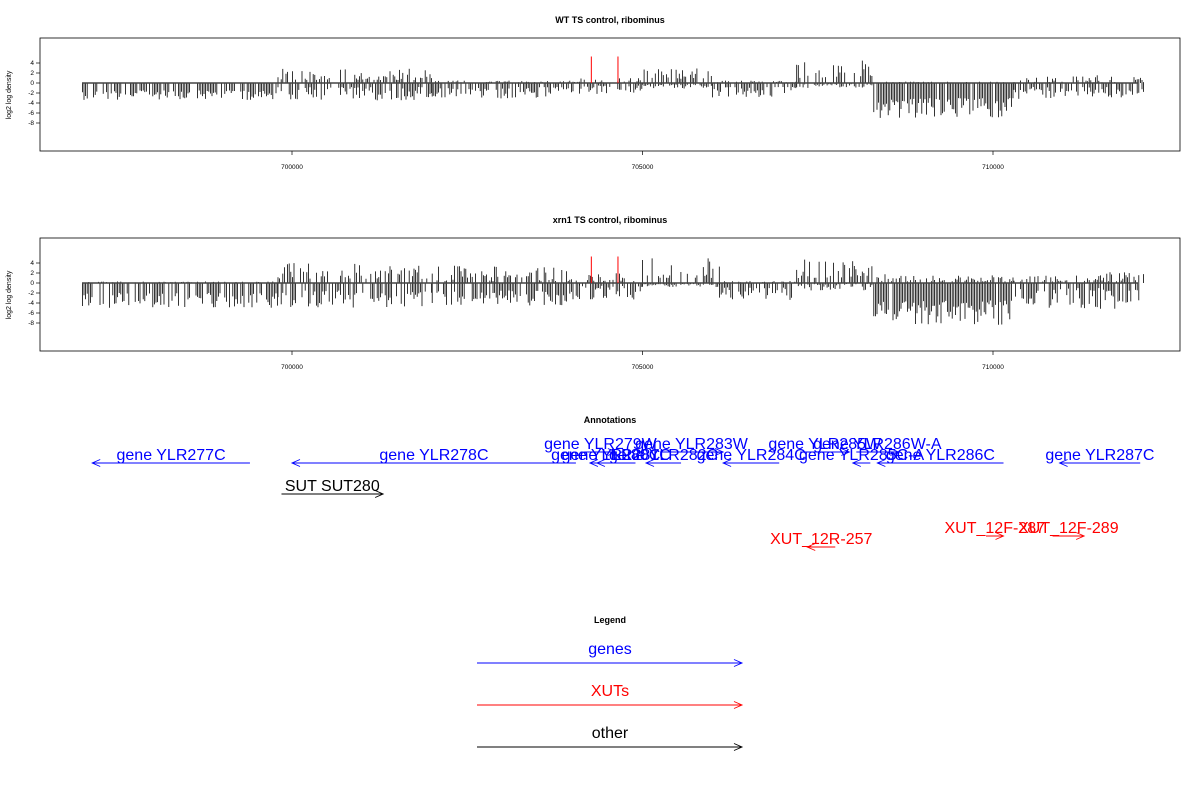  I want to click on legend-label: other, so click(610, 733).